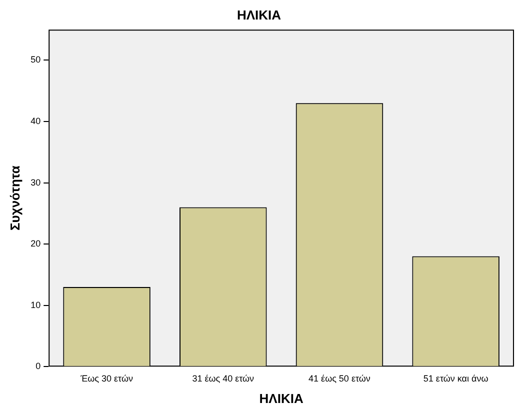 Image resolution: width=517 pixels, height=411 pixels. Describe the element at coordinates (35, 305) in the screenshot. I see `y-tick-label: 10` at that location.